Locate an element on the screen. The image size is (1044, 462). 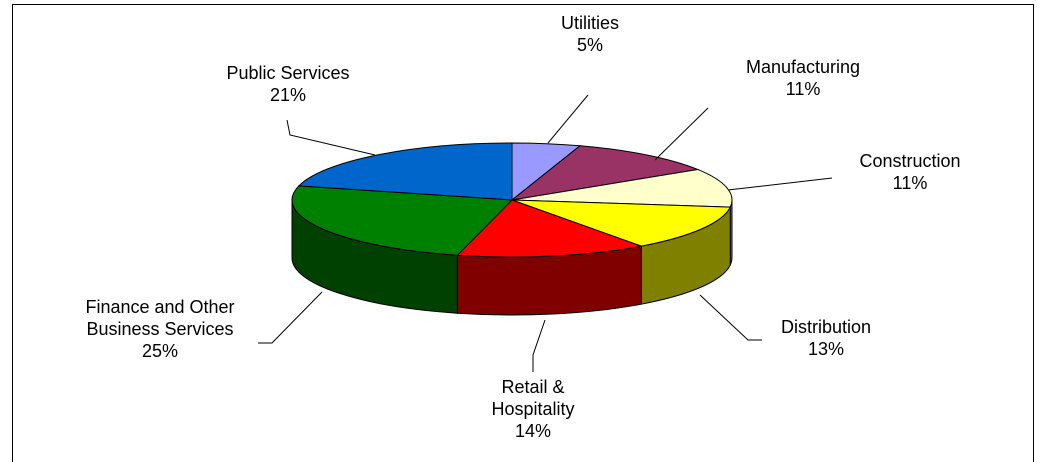
label-value: 21% is located at coordinates (288, 95).